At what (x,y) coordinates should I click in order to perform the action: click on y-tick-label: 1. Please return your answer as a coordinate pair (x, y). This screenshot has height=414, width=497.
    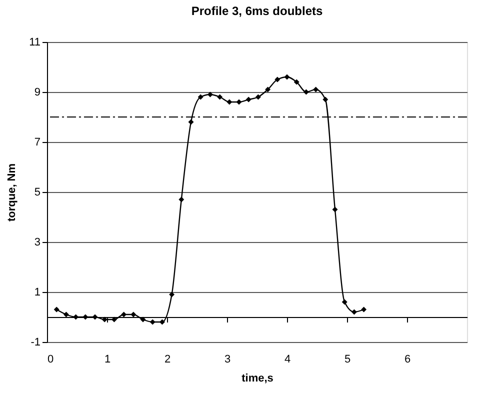
    Looking at the image, I should click on (37, 292).